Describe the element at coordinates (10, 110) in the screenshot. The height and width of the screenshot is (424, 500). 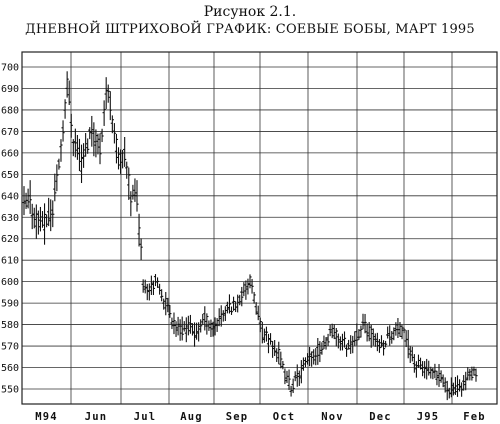
I see `y-tick-label: 680` at that location.